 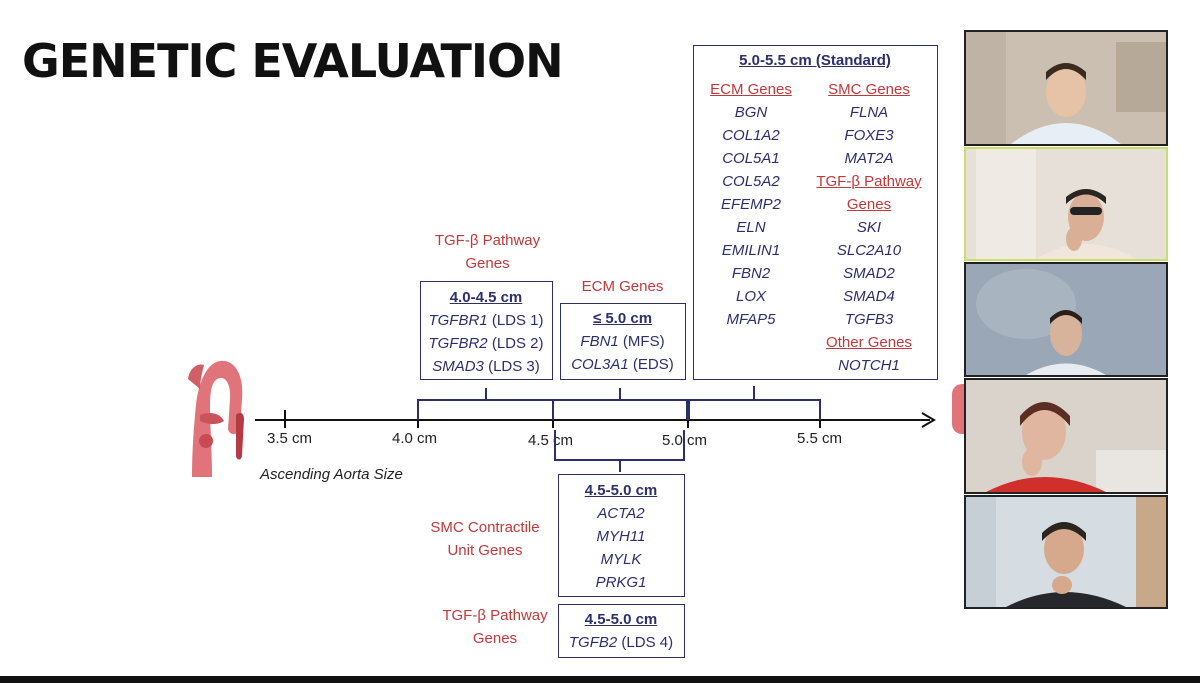 I want to click on tgf-genes-header: Genes, so click(x=869, y=204).